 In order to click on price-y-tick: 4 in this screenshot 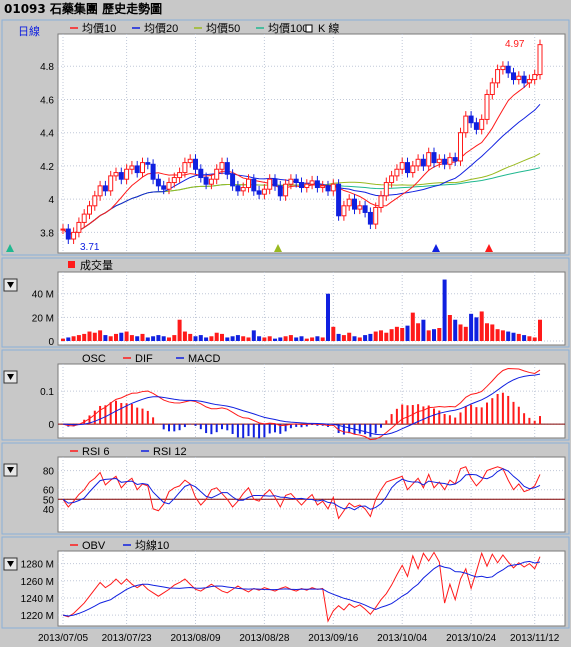, I will do `click(51, 200)`.